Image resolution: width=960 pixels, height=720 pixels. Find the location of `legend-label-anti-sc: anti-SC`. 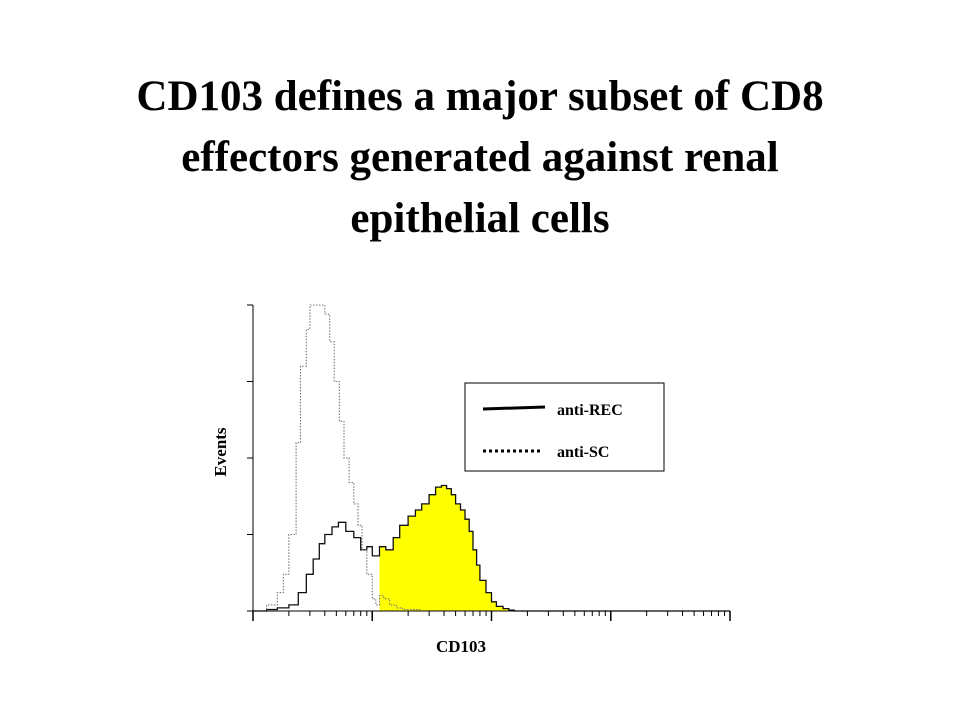

legend-label-anti-sc: anti-SC is located at coordinates (583, 452).